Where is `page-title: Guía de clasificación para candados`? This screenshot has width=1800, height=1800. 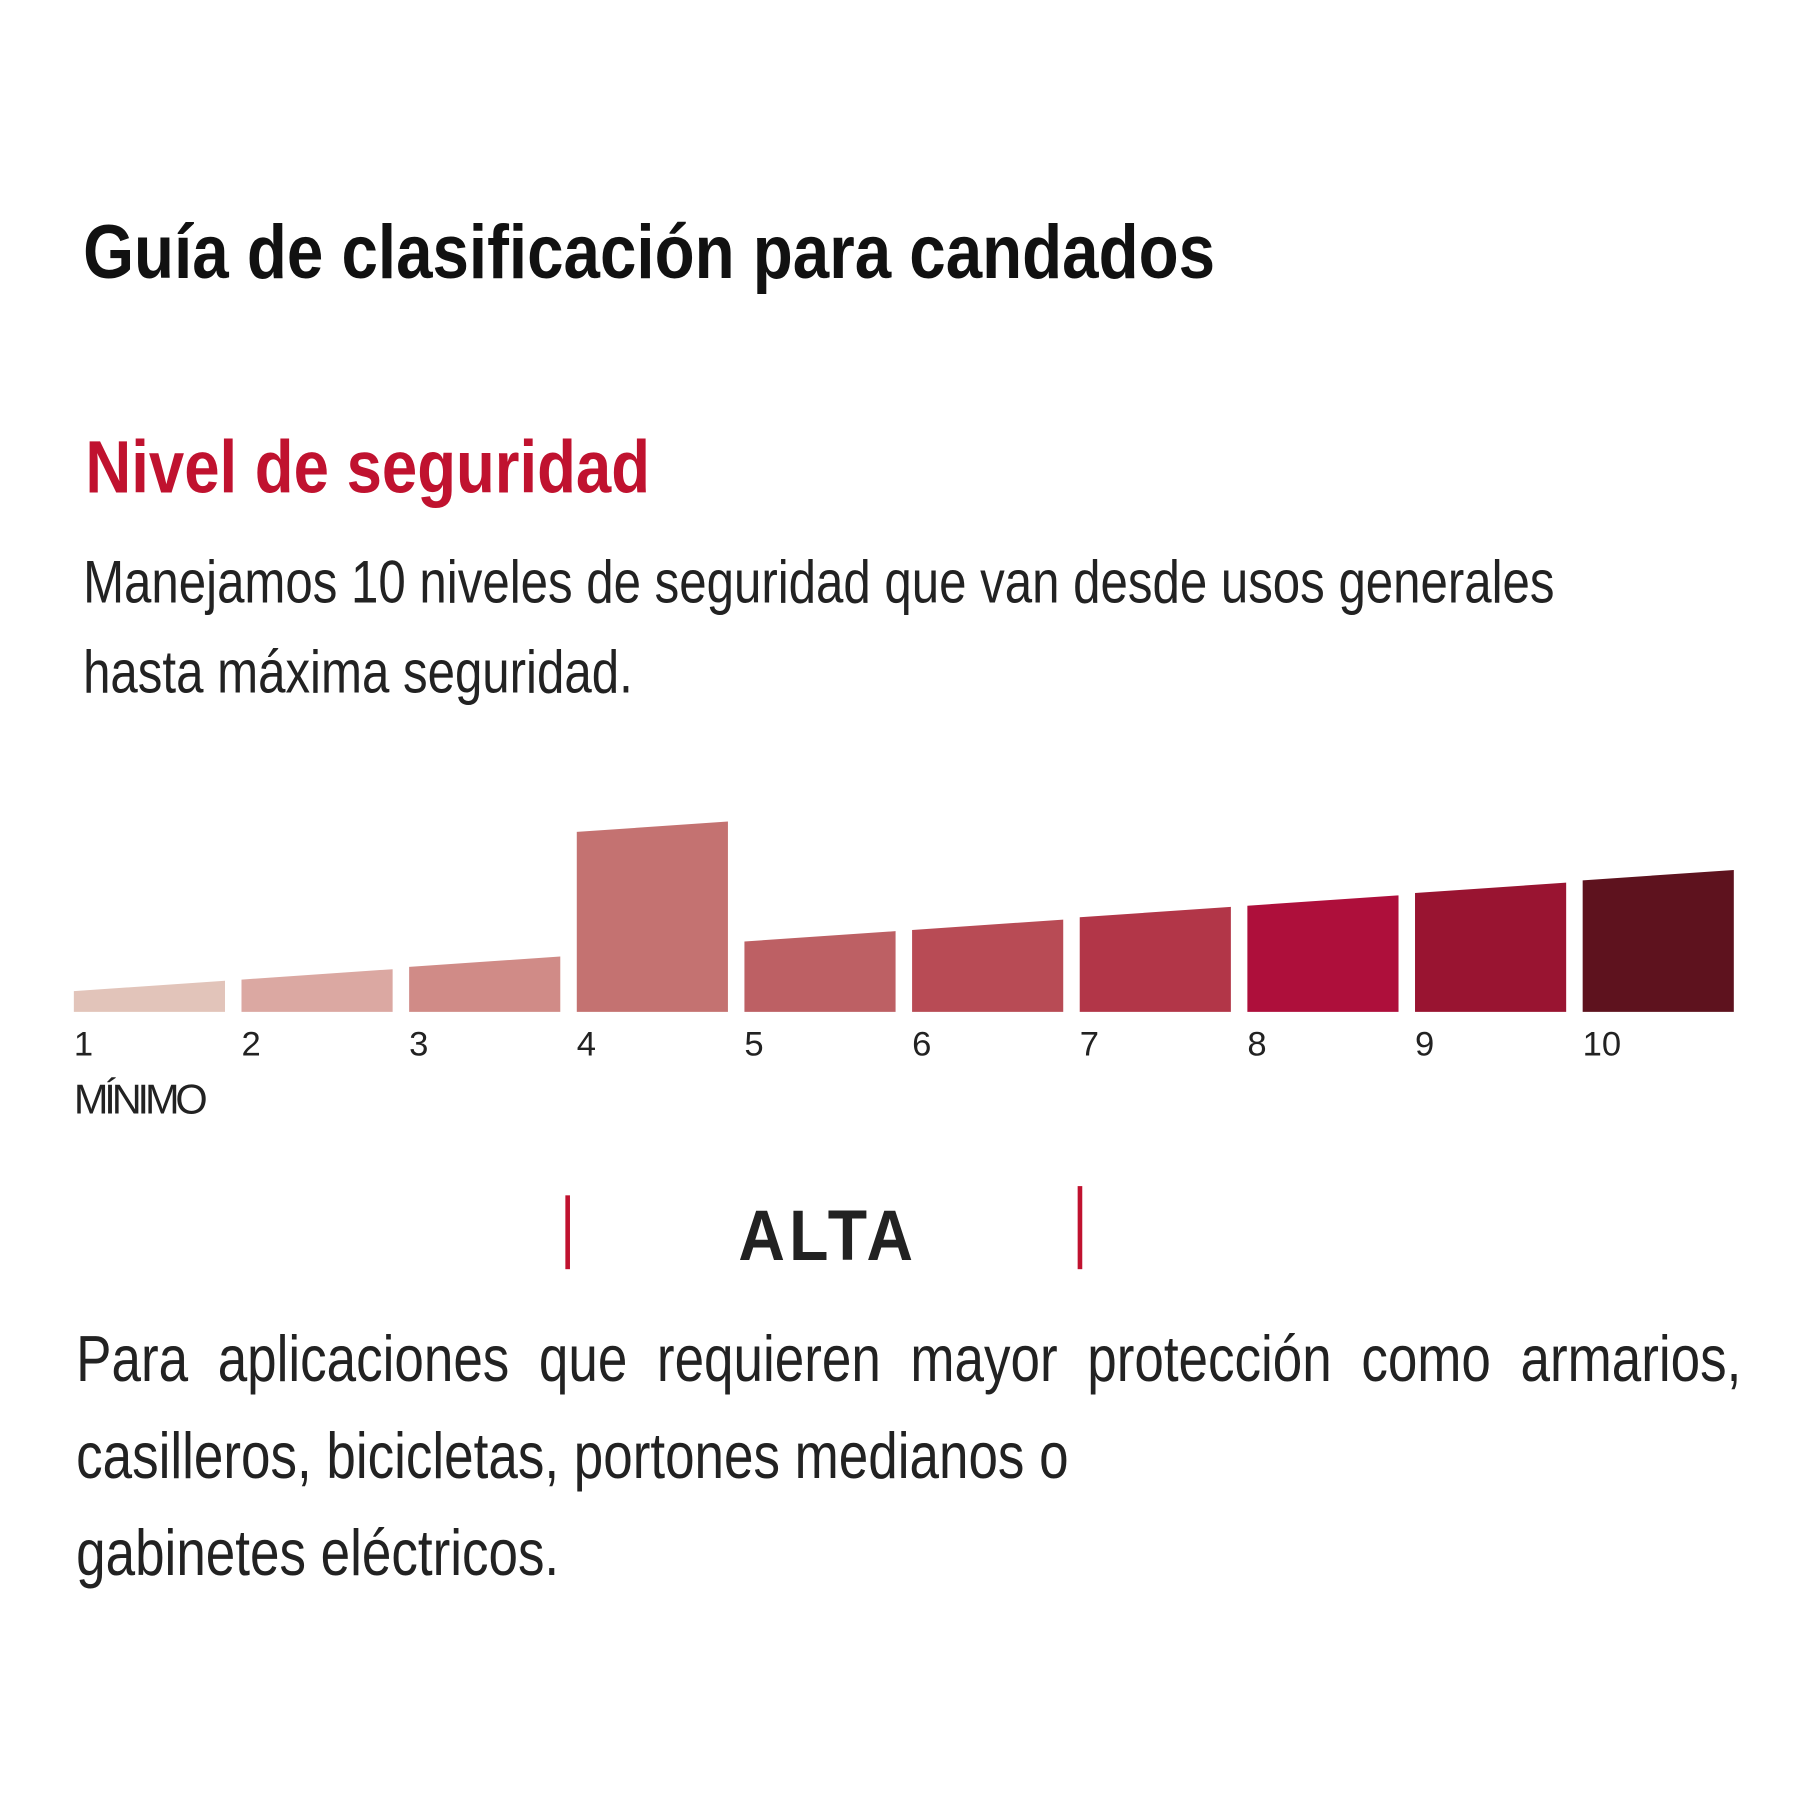 page-title: Guía de clasificación para candados is located at coordinates (649, 251).